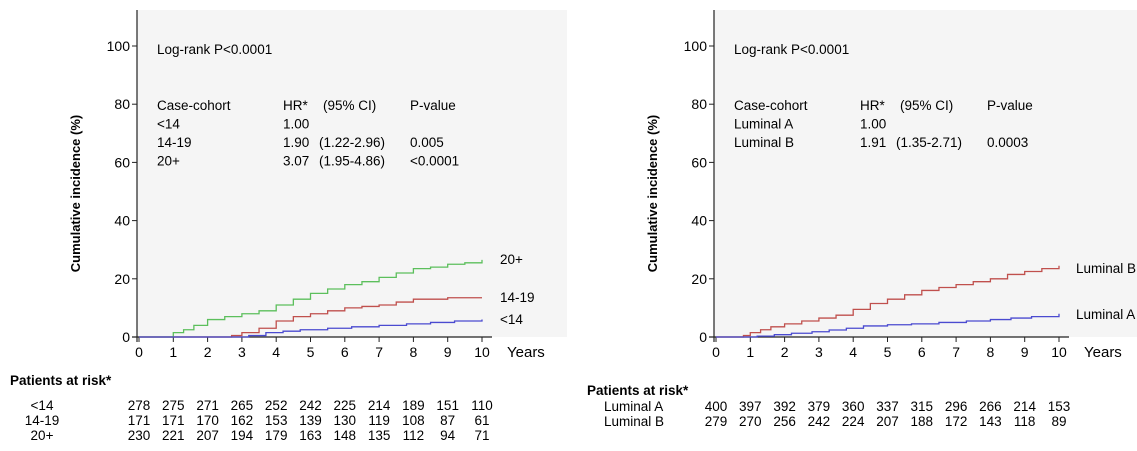 The width and height of the screenshot is (1137, 451). Describe the element at coordinates (207, 405) in the screenshot. I see `risk-table-value: 271` at that location.